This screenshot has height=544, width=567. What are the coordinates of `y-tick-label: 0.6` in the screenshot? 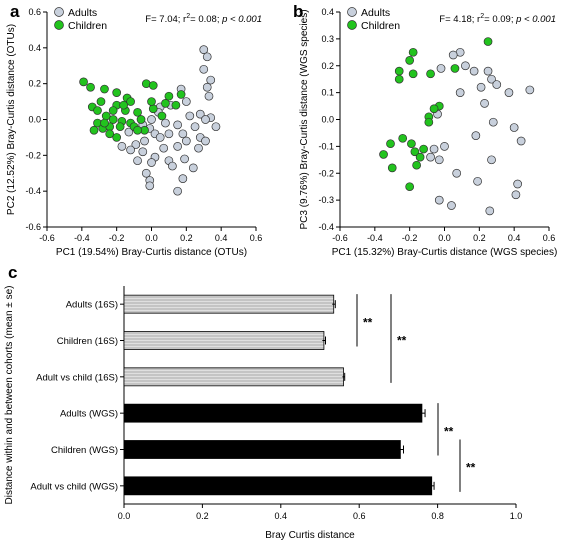 It's located at (34, 12).